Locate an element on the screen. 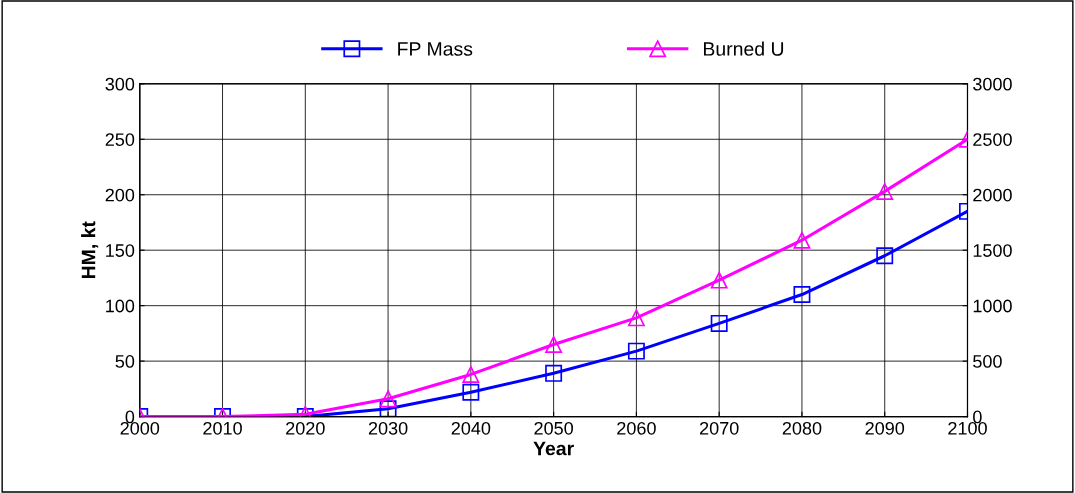 Image resolution: width=1075 pixels, height=493 pixels. x-tick-label: 2090 is located at coordinates (885, 428).